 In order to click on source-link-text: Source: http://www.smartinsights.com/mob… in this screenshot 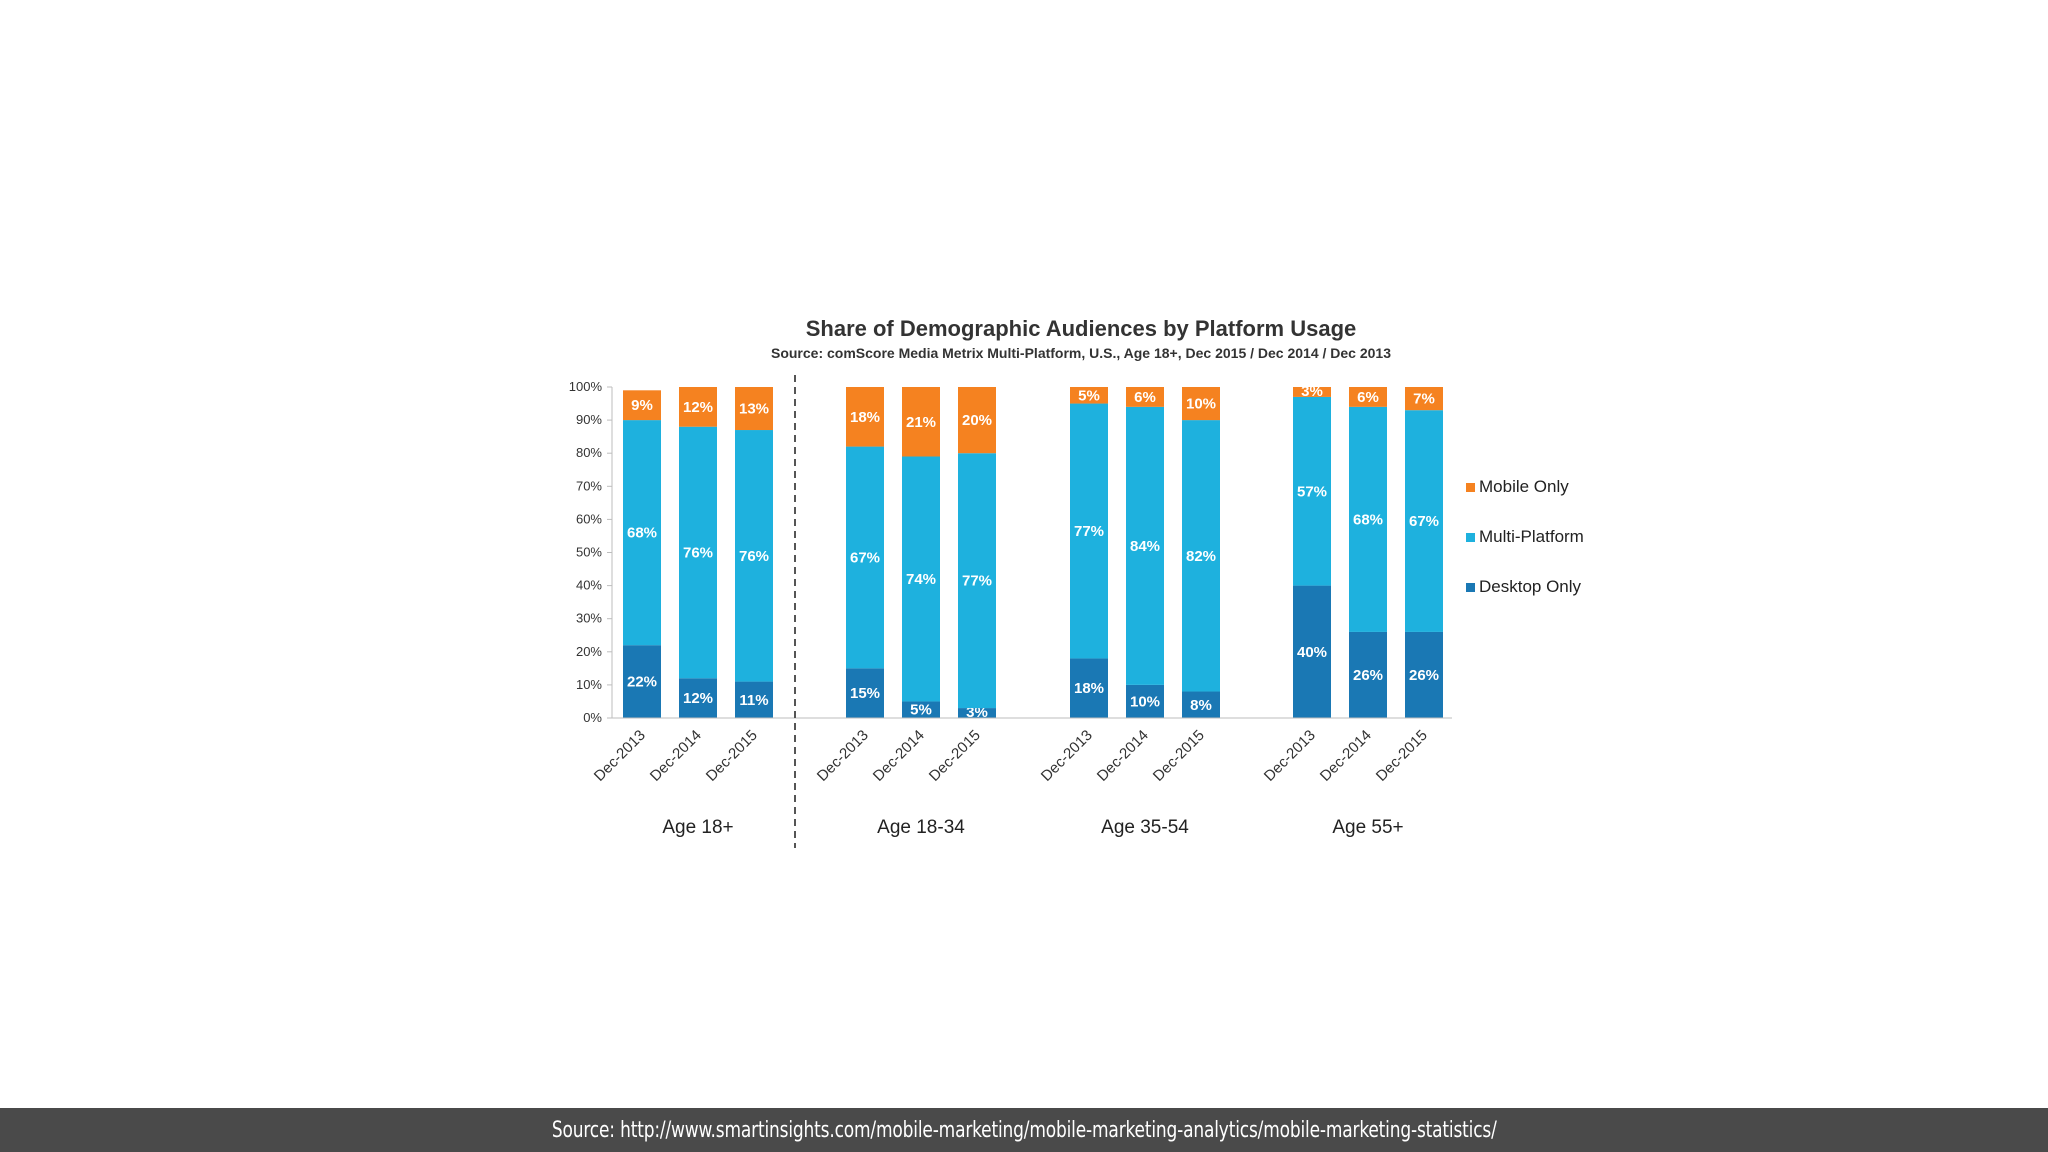, I will do `click(1024, 1130)`.